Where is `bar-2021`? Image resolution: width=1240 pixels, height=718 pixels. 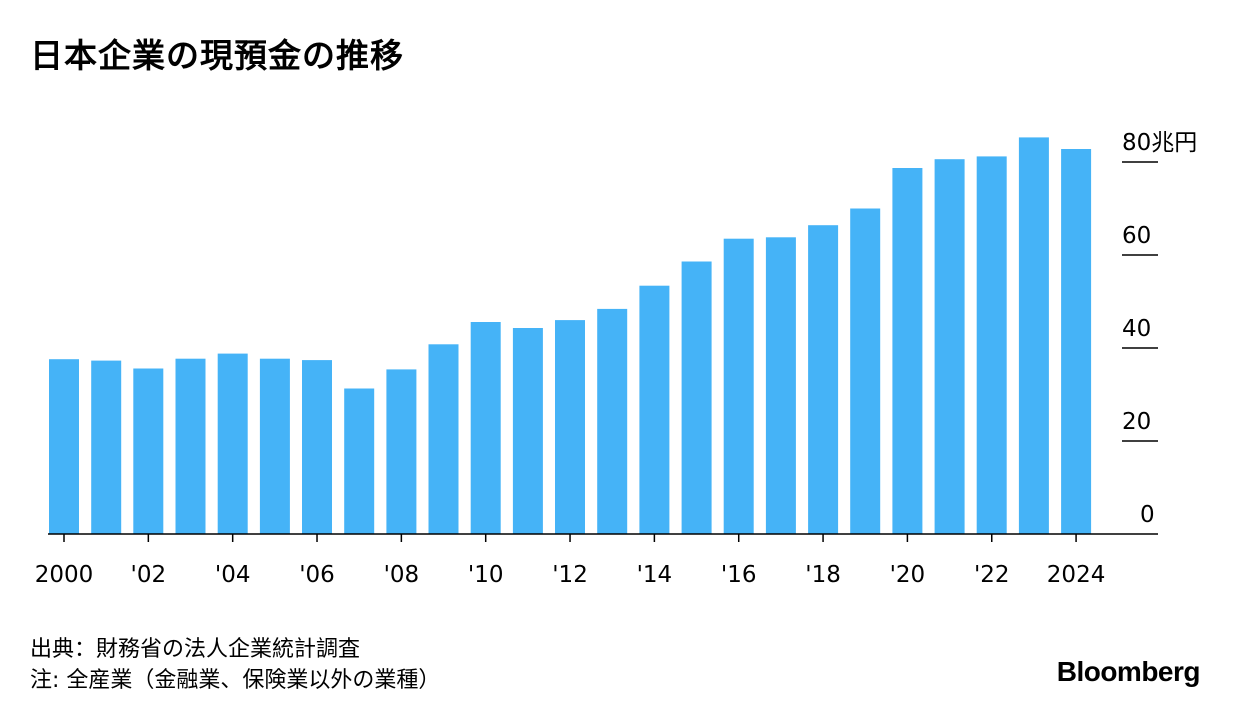 bar-2021 is located at coordinates (949, 346).